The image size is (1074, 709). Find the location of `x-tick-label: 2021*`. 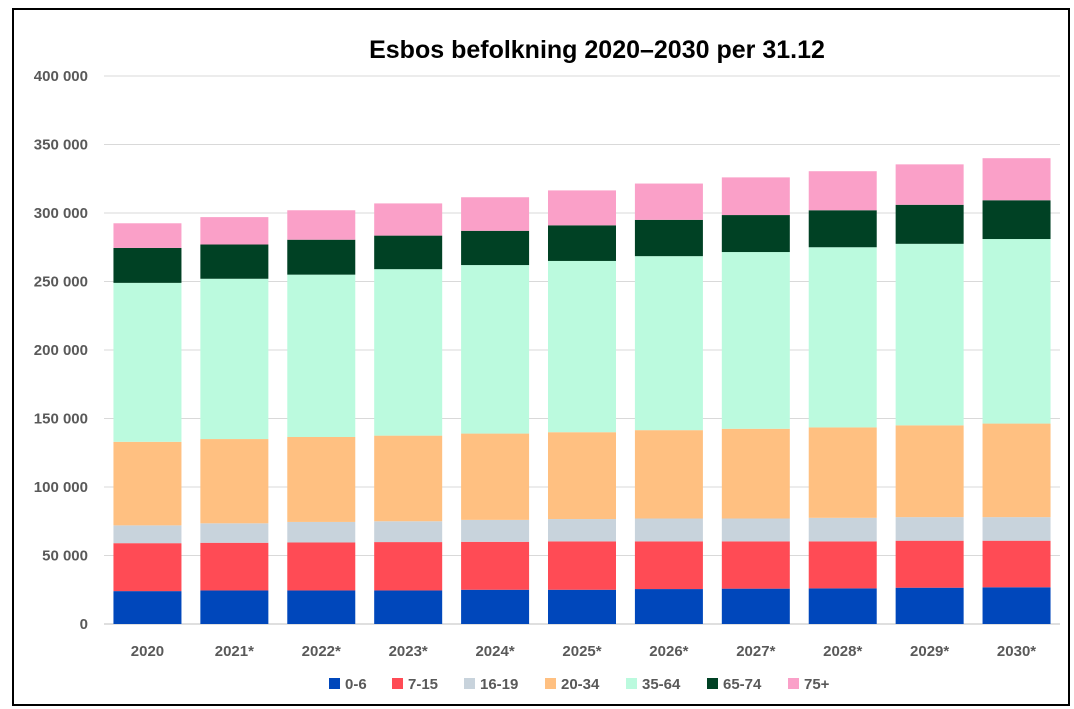

x-tick-label: 2021* is located at coordinates (234, 651).